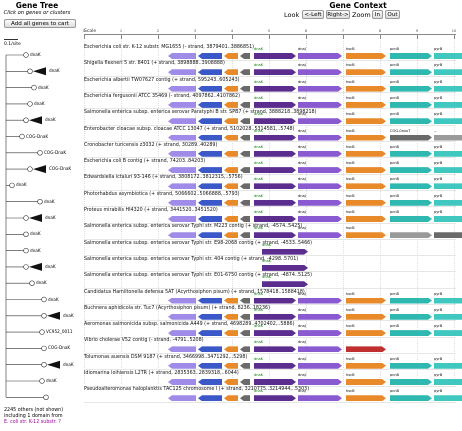 This screenshot has width=462, height=431. Describe the element at coordinates (39, 169) in the screenshot. I see `collapsed-clade` at that location.